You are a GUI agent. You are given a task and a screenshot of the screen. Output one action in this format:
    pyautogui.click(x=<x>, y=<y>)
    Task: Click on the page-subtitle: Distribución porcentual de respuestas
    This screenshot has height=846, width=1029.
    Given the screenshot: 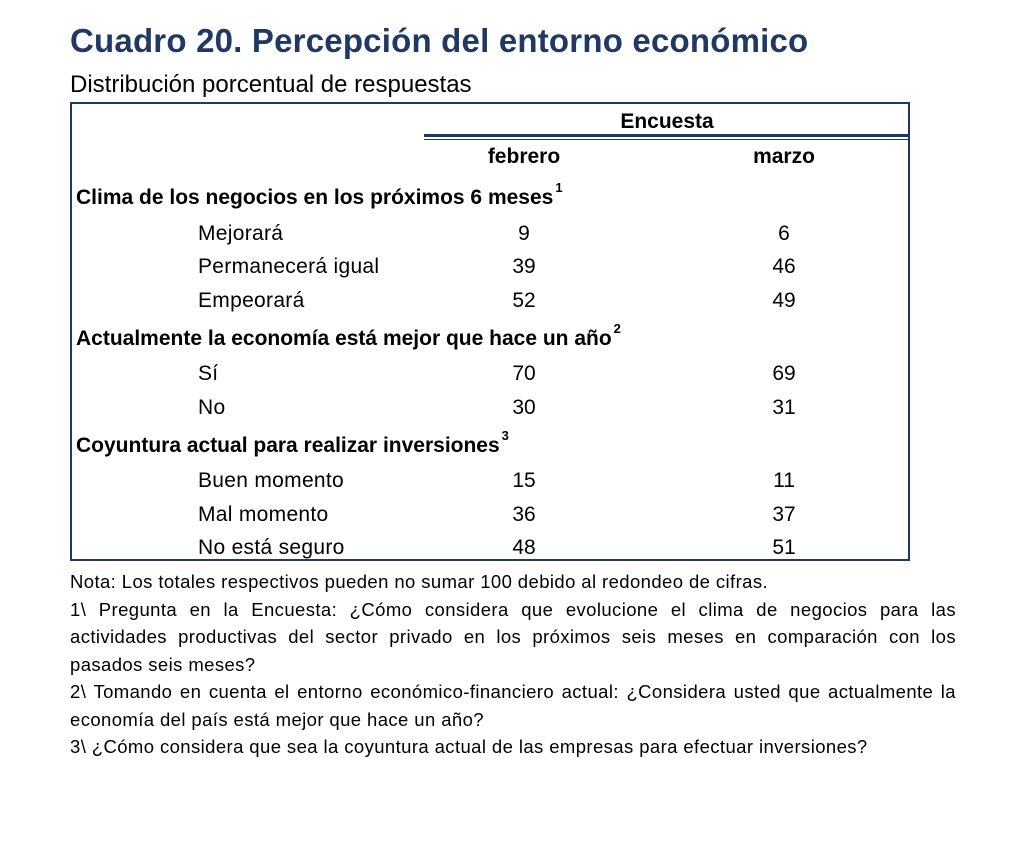 What is the action you would take?
    pyautogui.click(x=271, y=84)
    